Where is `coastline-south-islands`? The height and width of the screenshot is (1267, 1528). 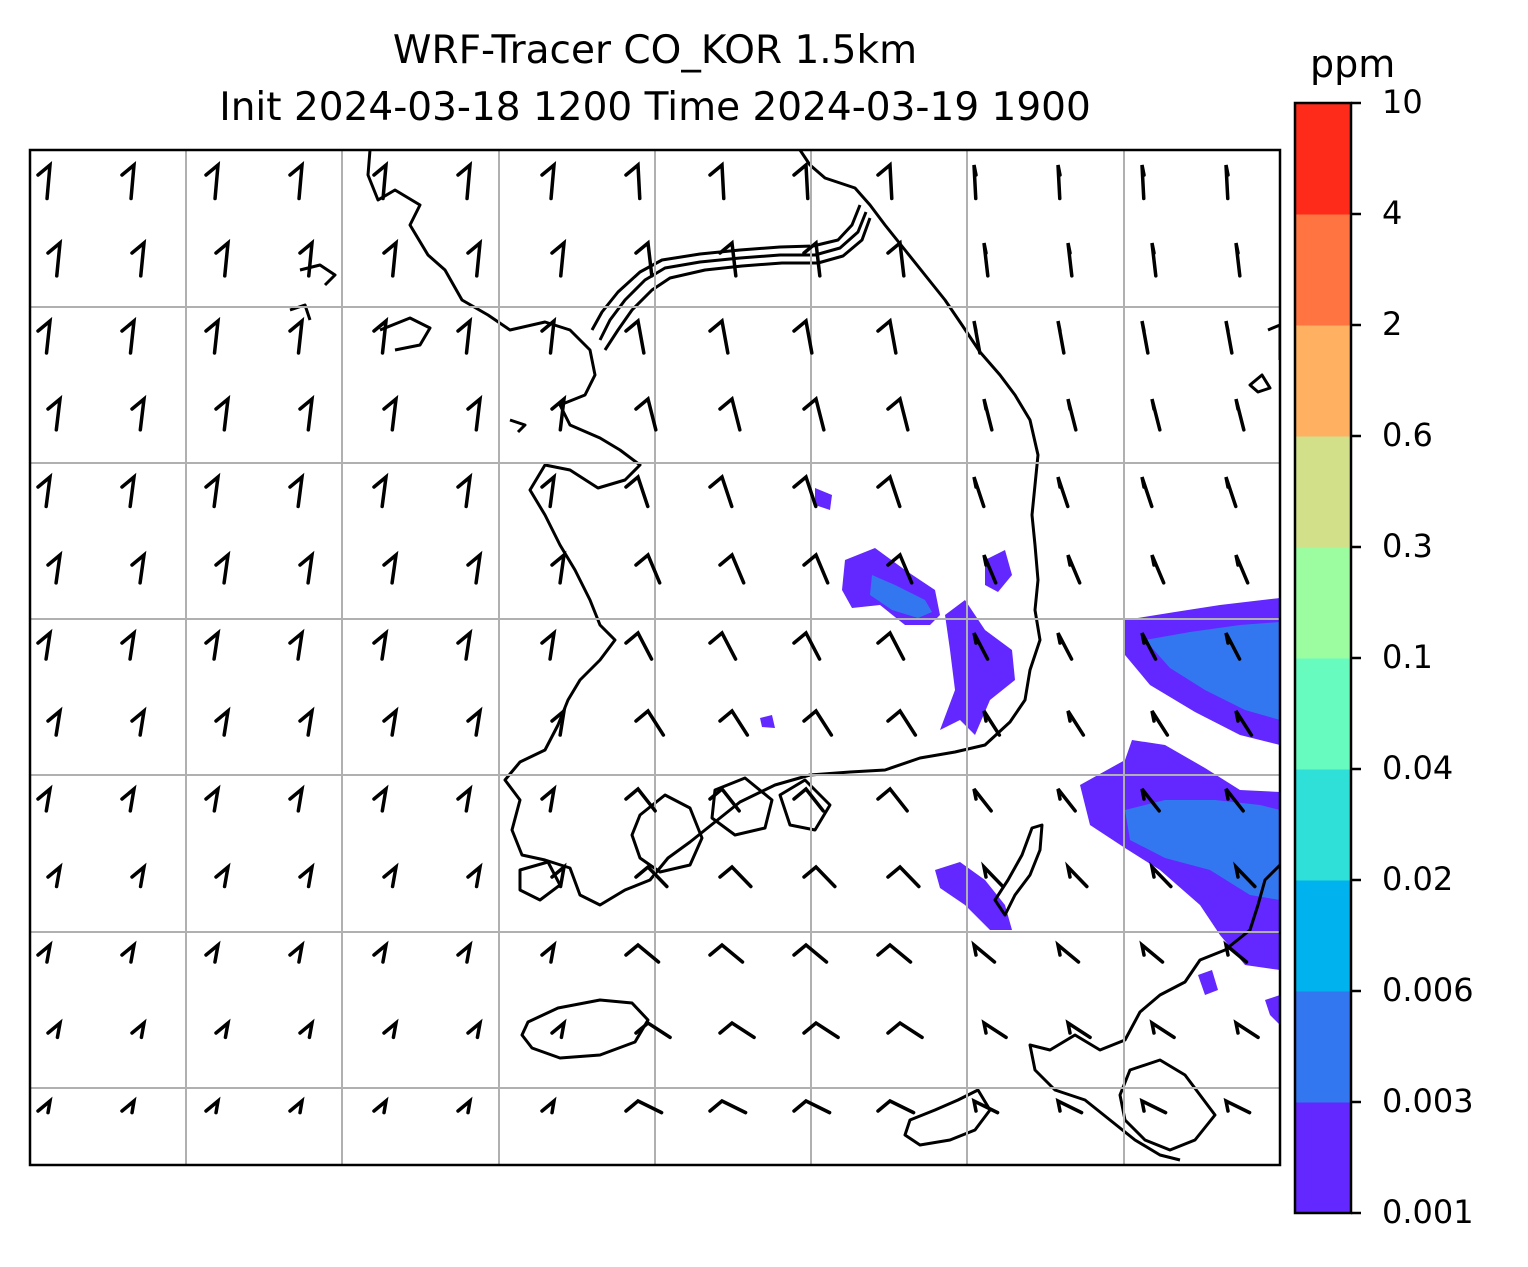
coastline-south-islands is located at coordinates (667, 833).